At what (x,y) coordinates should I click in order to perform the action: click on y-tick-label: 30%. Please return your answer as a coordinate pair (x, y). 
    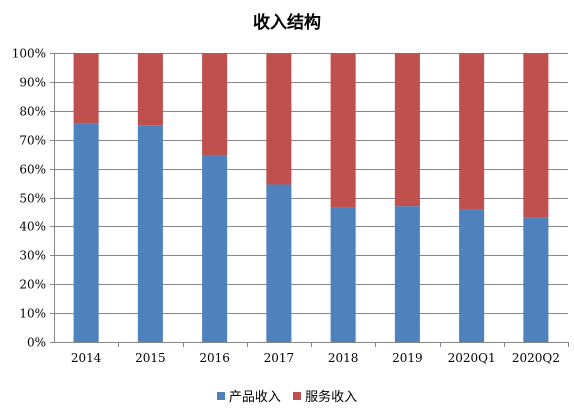
    Looking at the image, I should click on (32, 256).